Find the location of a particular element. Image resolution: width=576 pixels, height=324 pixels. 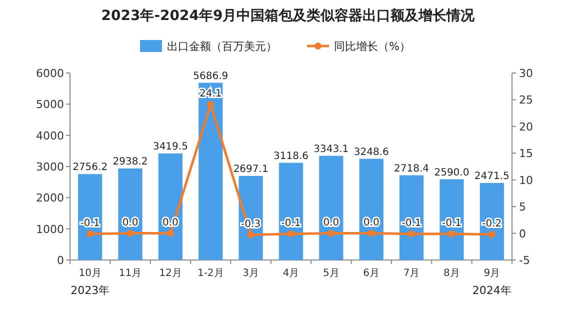

text: 2024年 is located at coordinates (492, 290).